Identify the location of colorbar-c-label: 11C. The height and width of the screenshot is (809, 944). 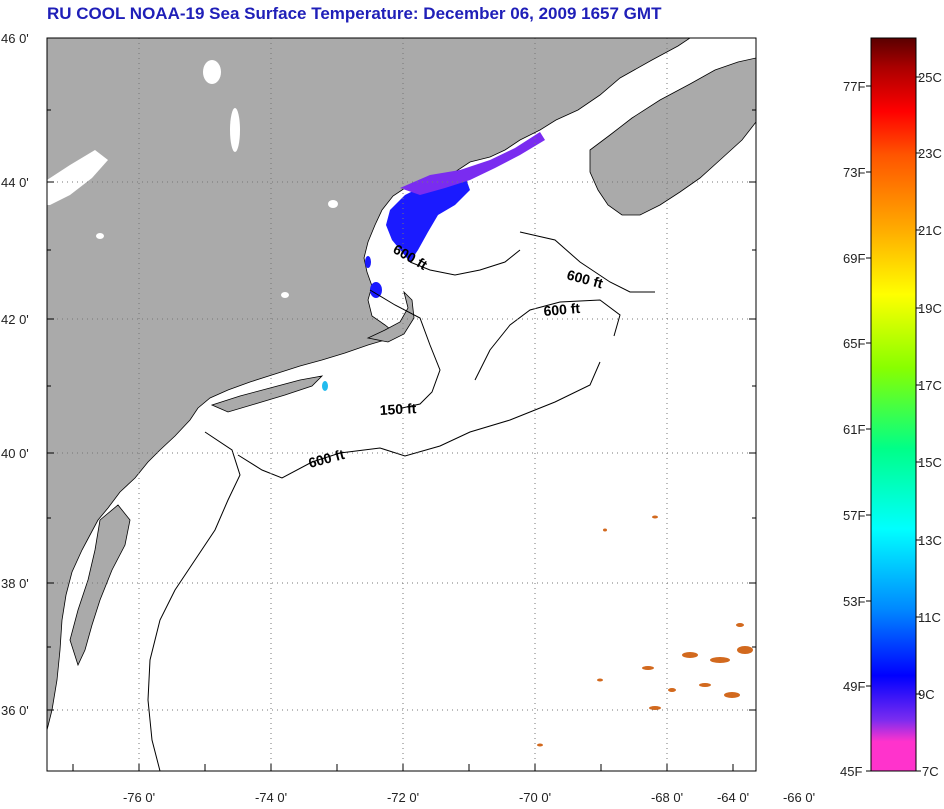
(929, 617).